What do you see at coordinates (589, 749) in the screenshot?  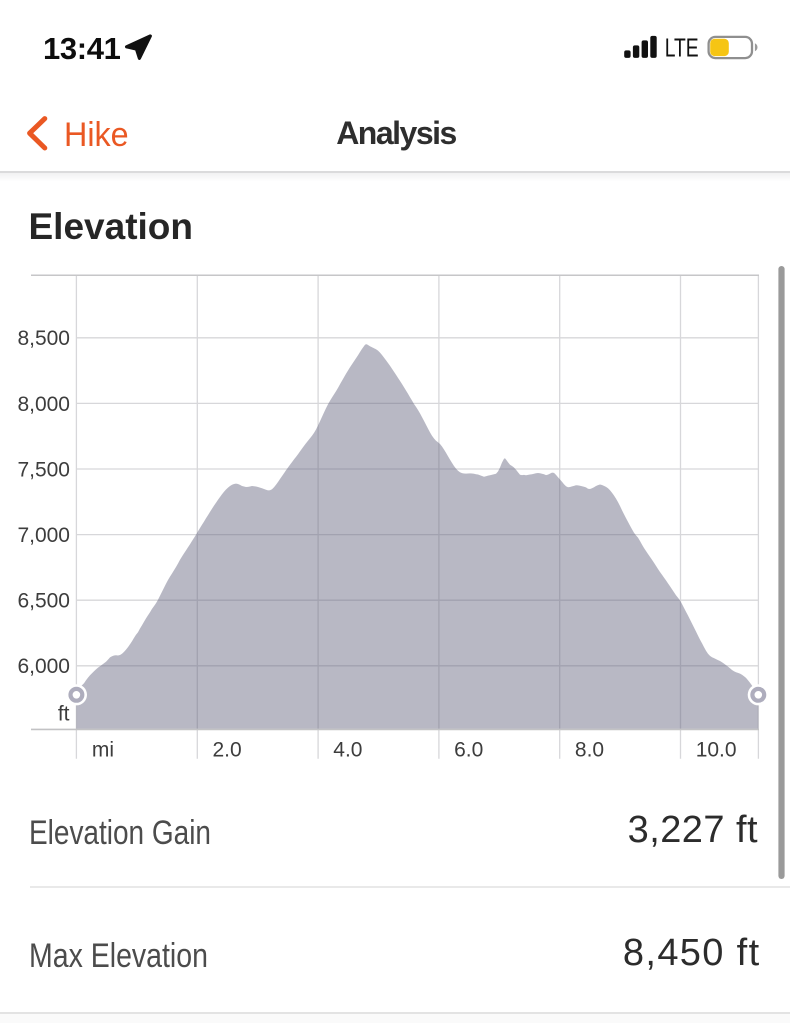 I see `svg-text: 8.0` at bounding box center [589, 749].